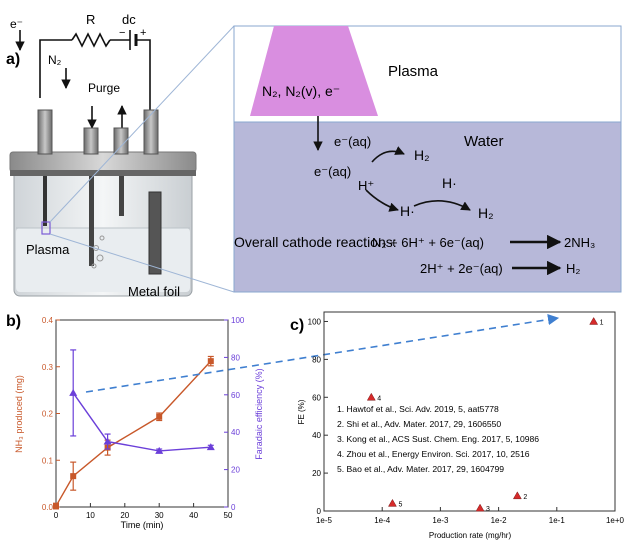  What do you see at coordinates (48, 320) in the screenshot?
I see `y-left-tick-label-b: 0.4` at bounding box center [48, 320].